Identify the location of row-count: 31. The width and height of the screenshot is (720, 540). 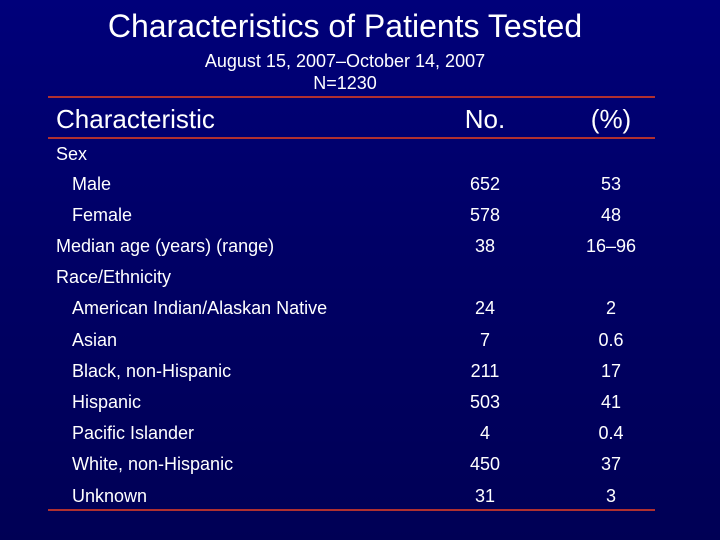
(485, 496).